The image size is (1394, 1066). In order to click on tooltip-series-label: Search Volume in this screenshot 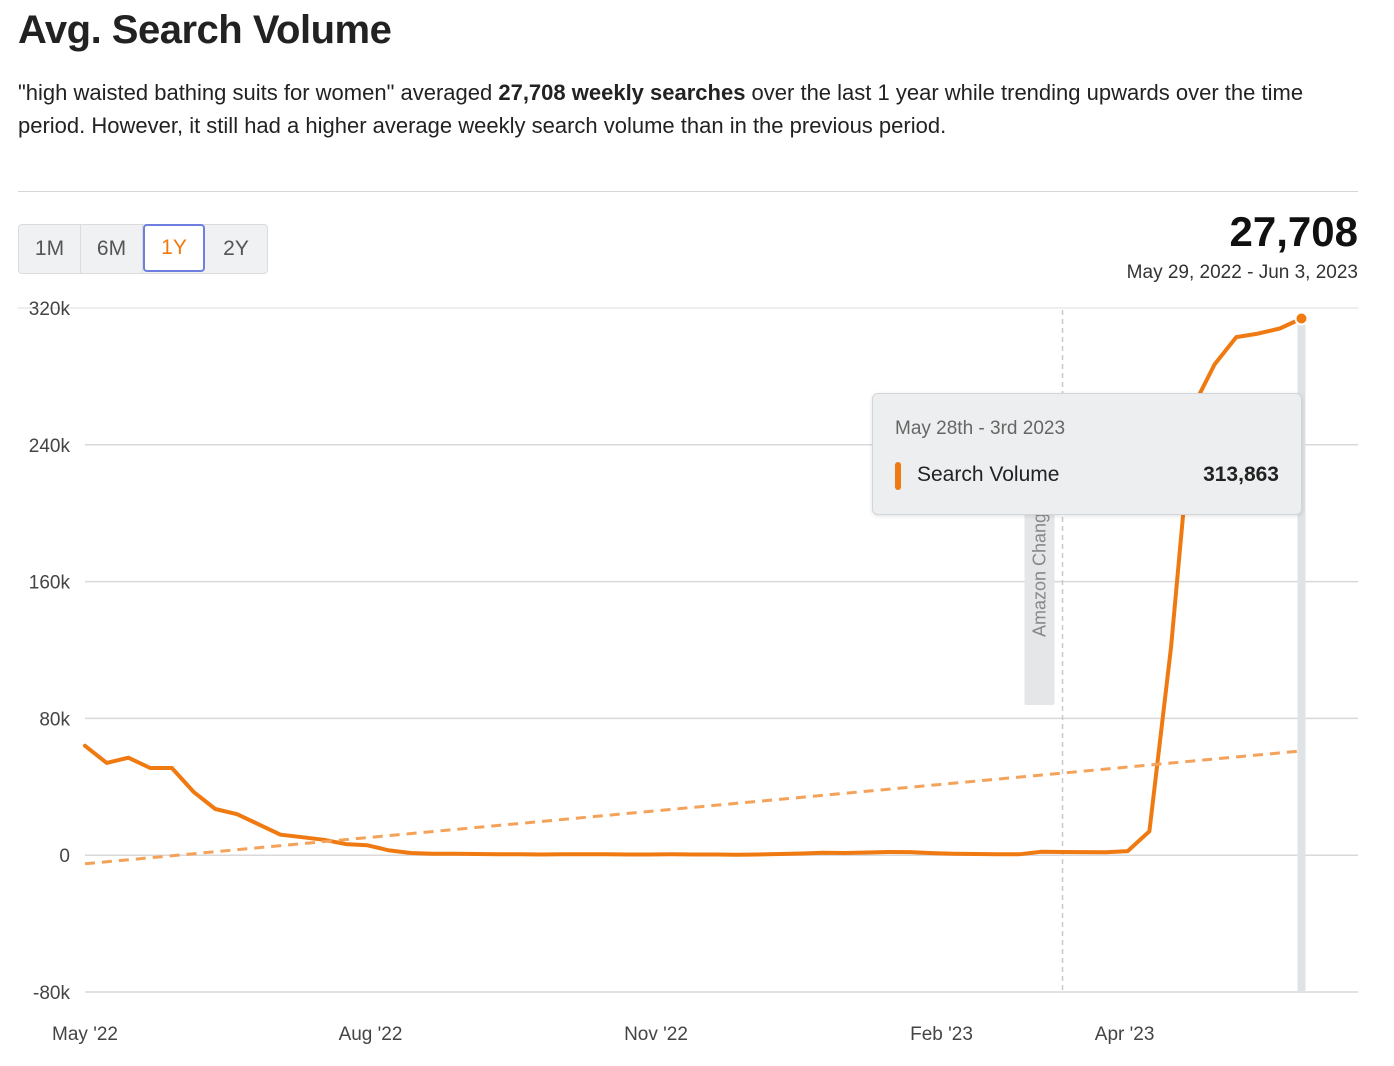, I will do `click(988, 474)`.